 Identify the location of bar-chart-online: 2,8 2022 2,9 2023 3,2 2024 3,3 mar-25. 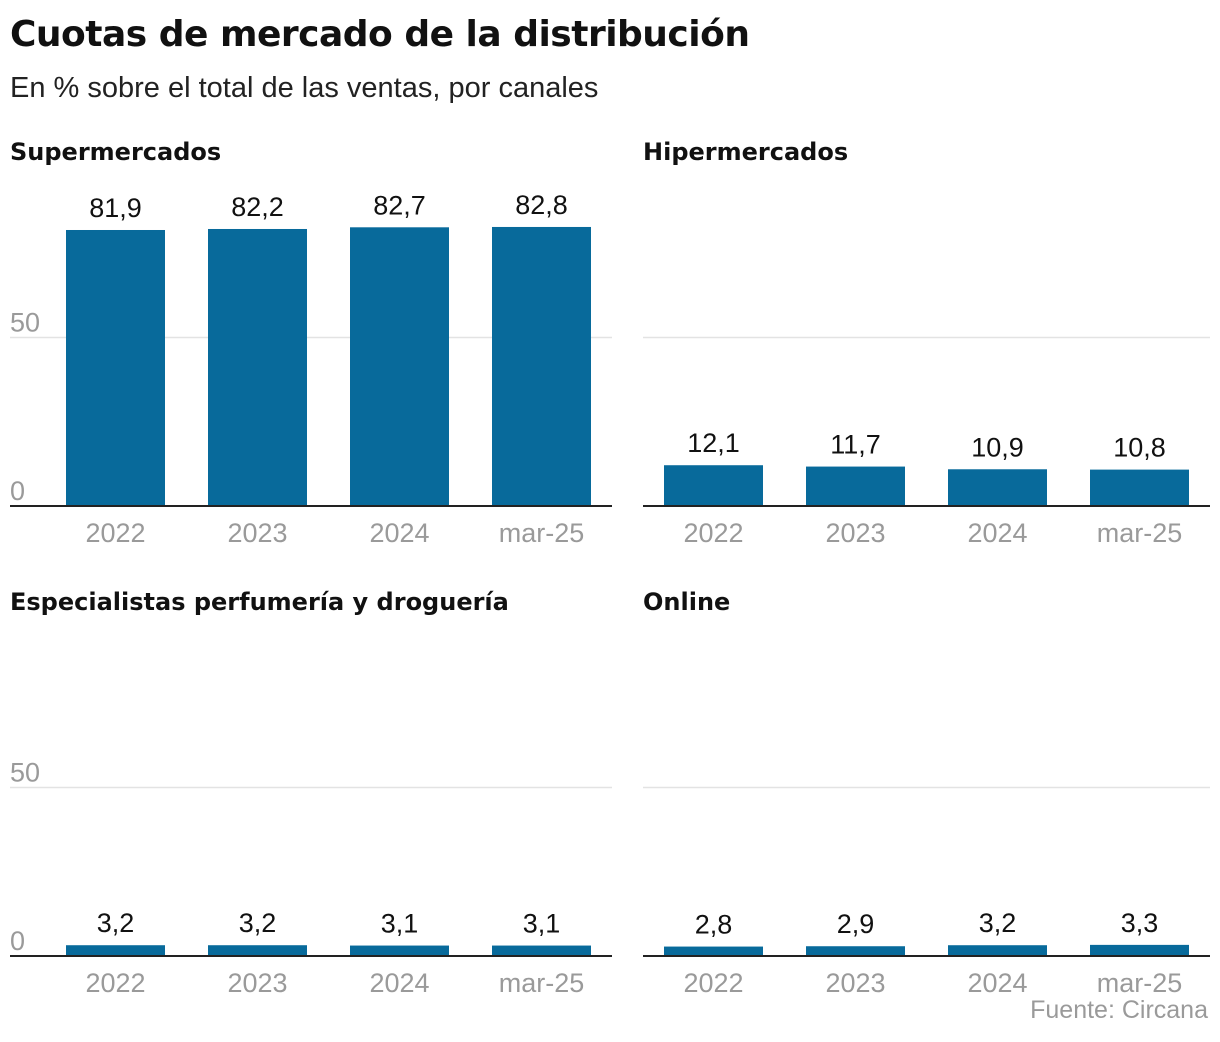
(926, 892).